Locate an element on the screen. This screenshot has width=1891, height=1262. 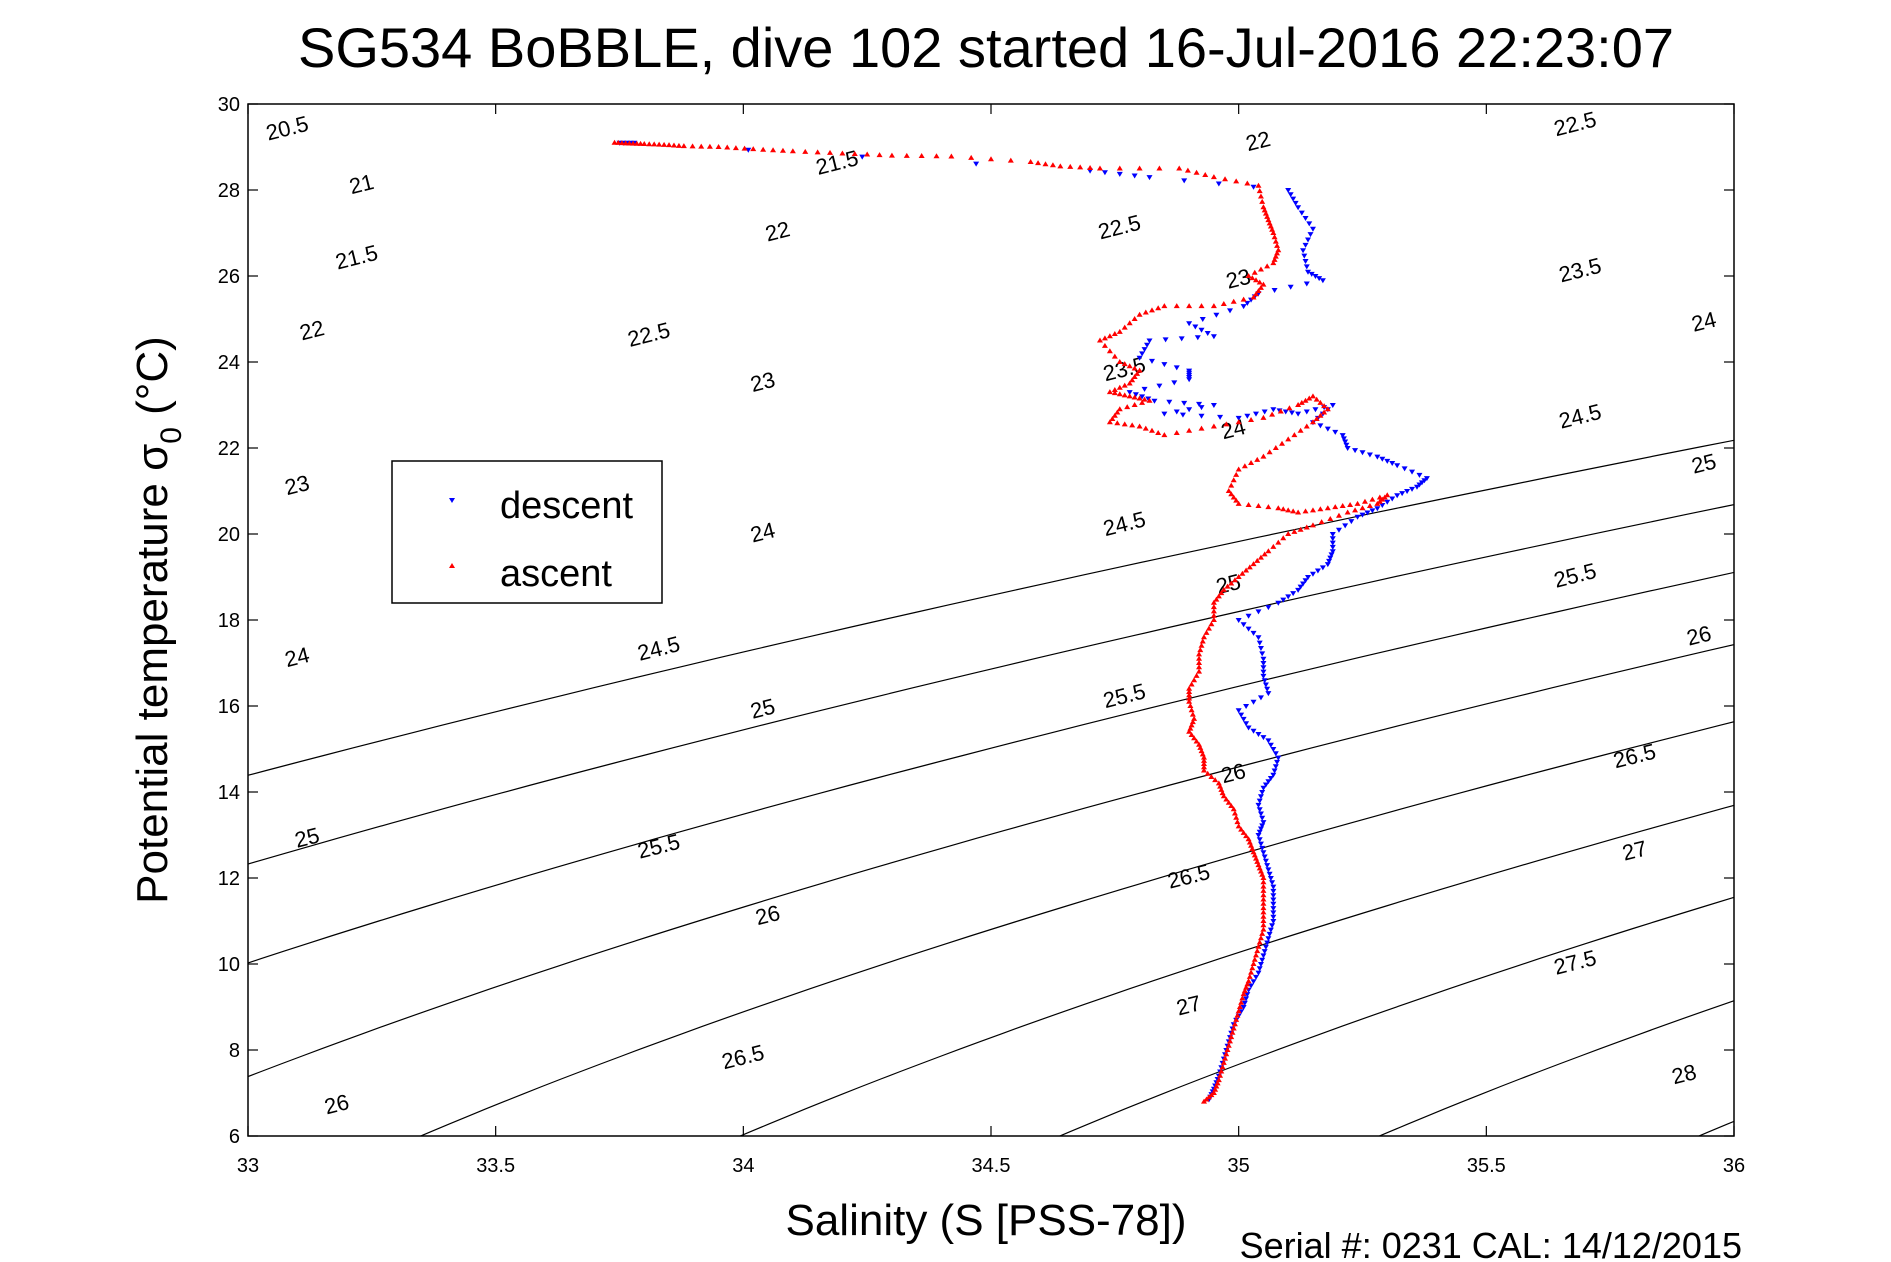
y-tick-label: 12 is located at coordinates (229, 879).